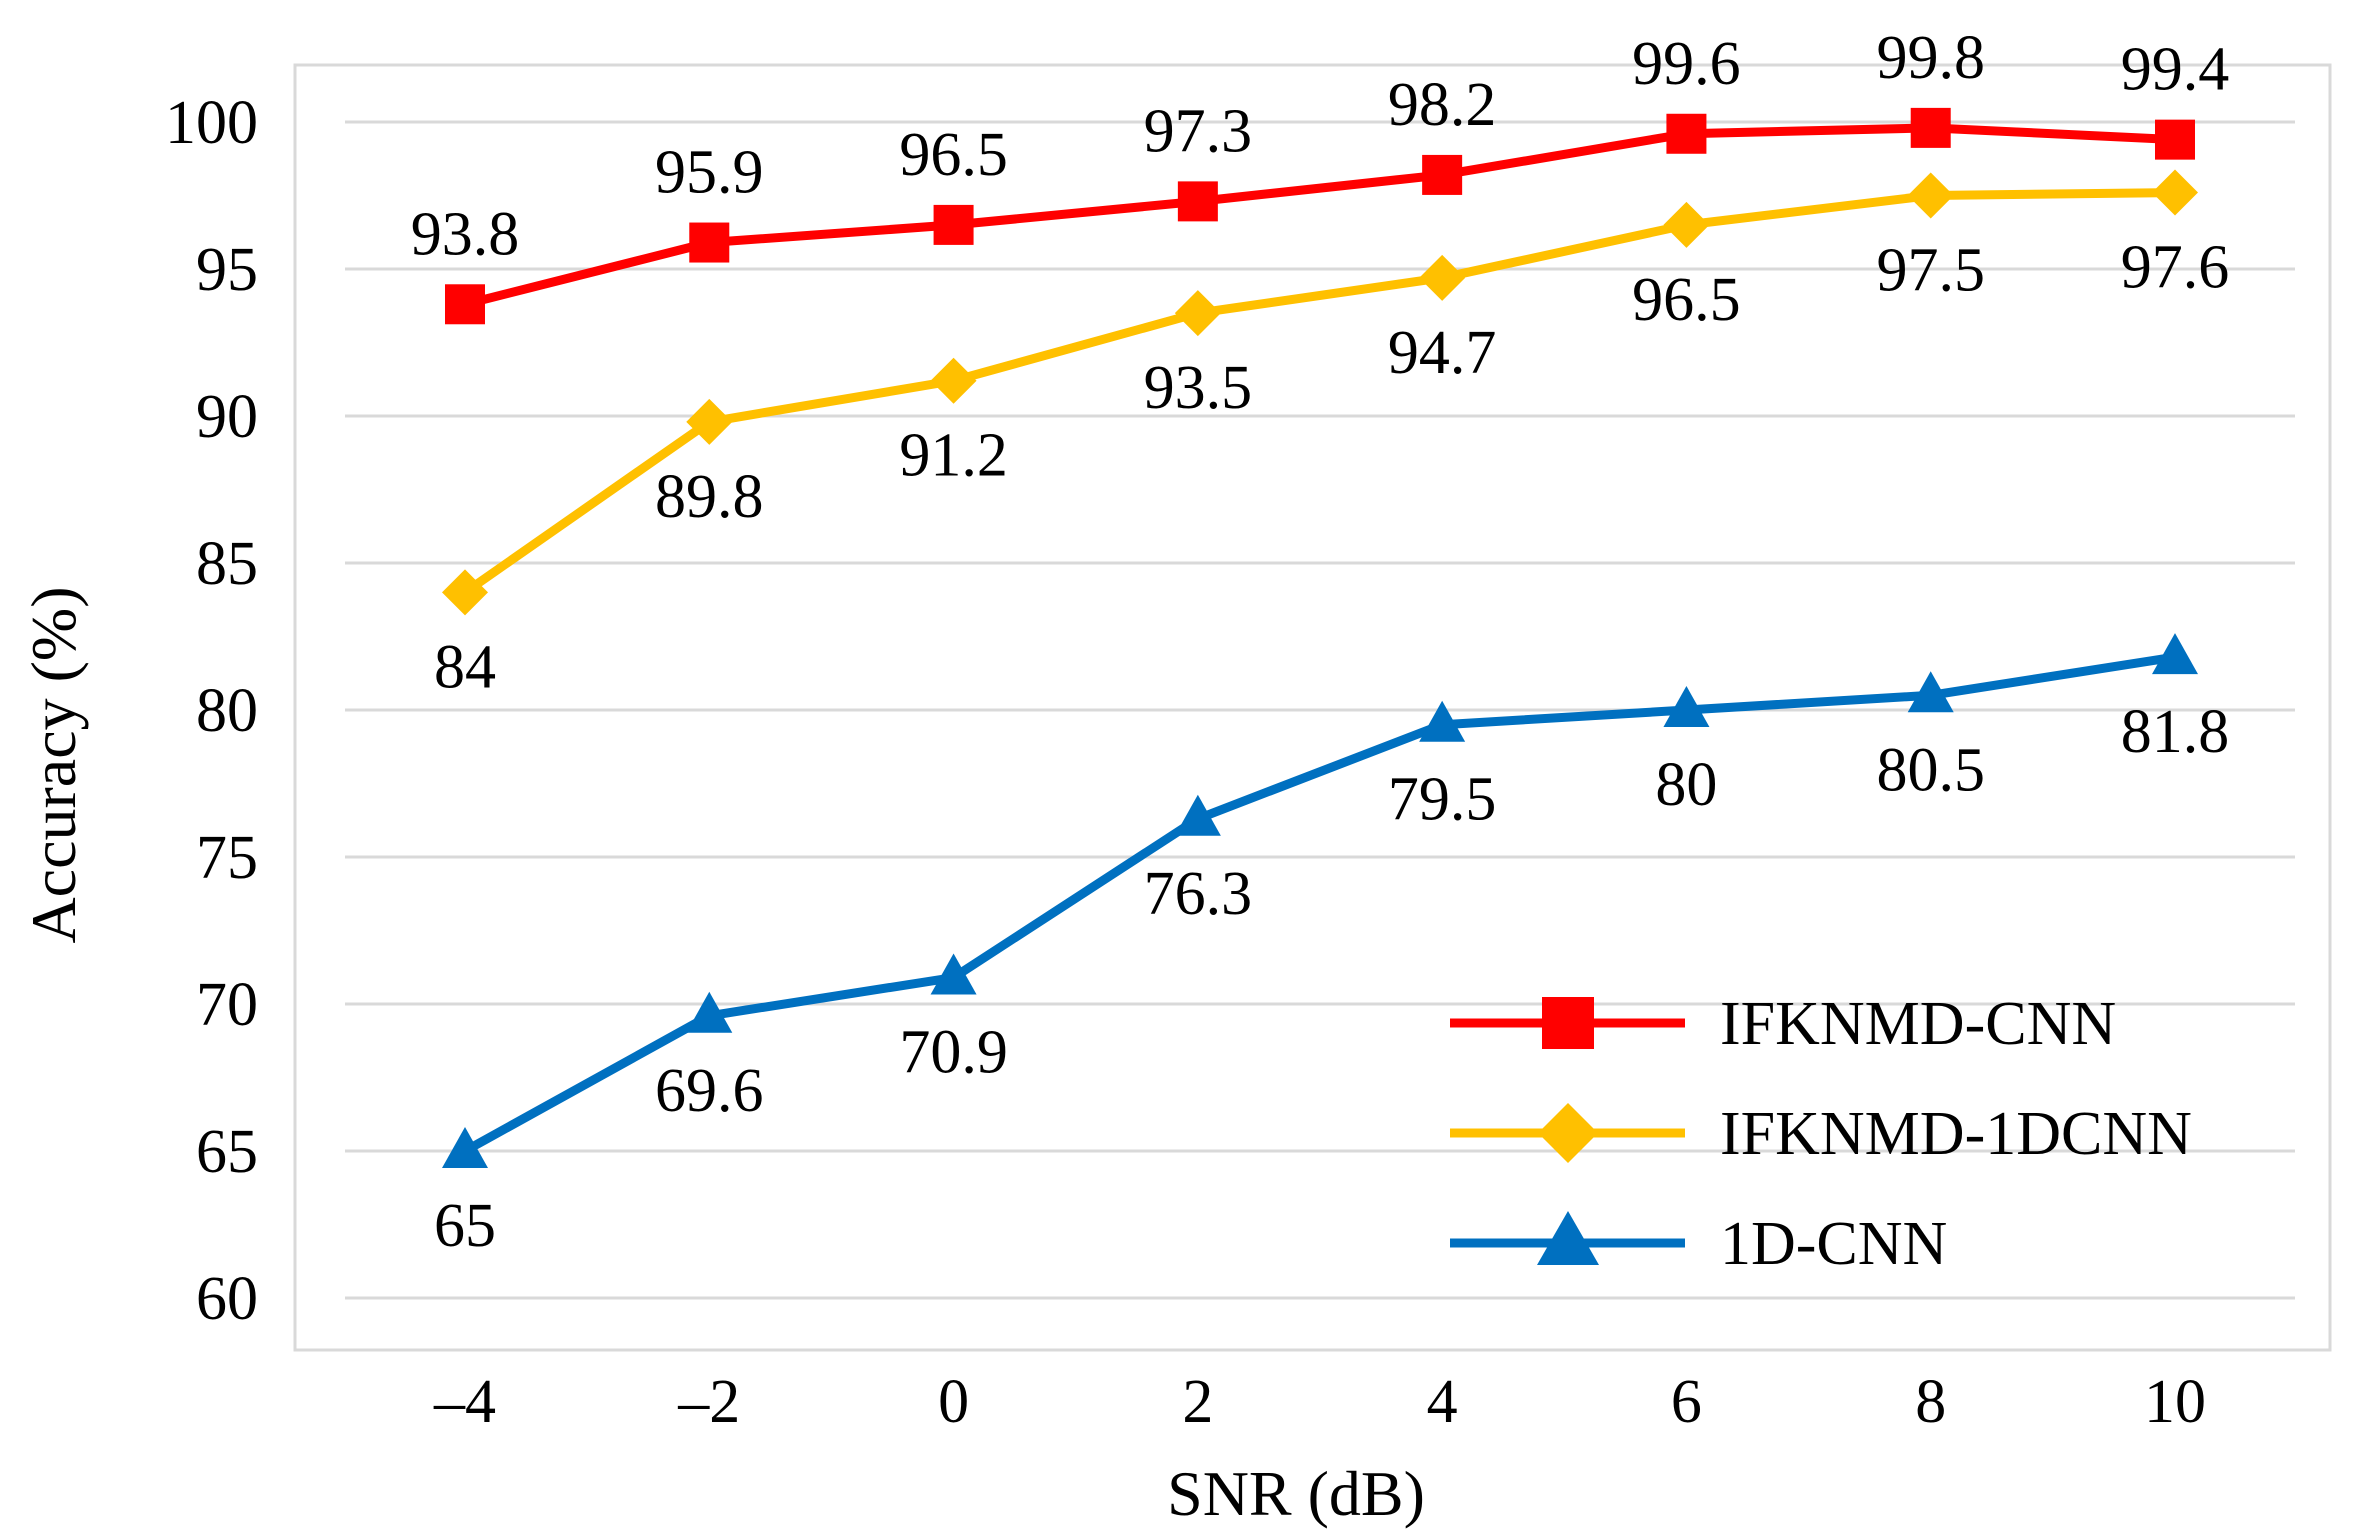  What do you see at coordinates (2175, 268) in the screenshot?
I see `data-label: 97.6` at bounding box center [2175, 268].